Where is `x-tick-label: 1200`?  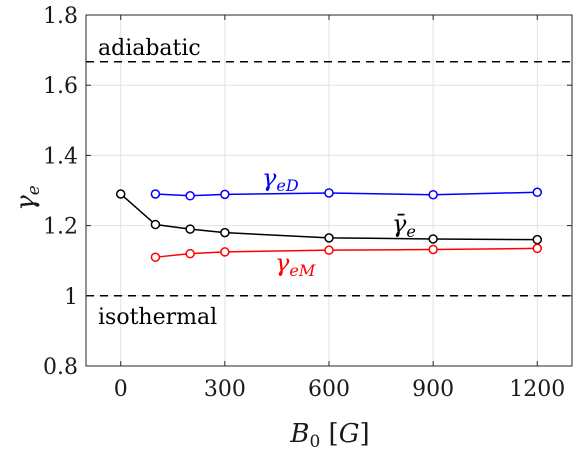 x-tick-label: 1200 is located at coordinates (537, 389).